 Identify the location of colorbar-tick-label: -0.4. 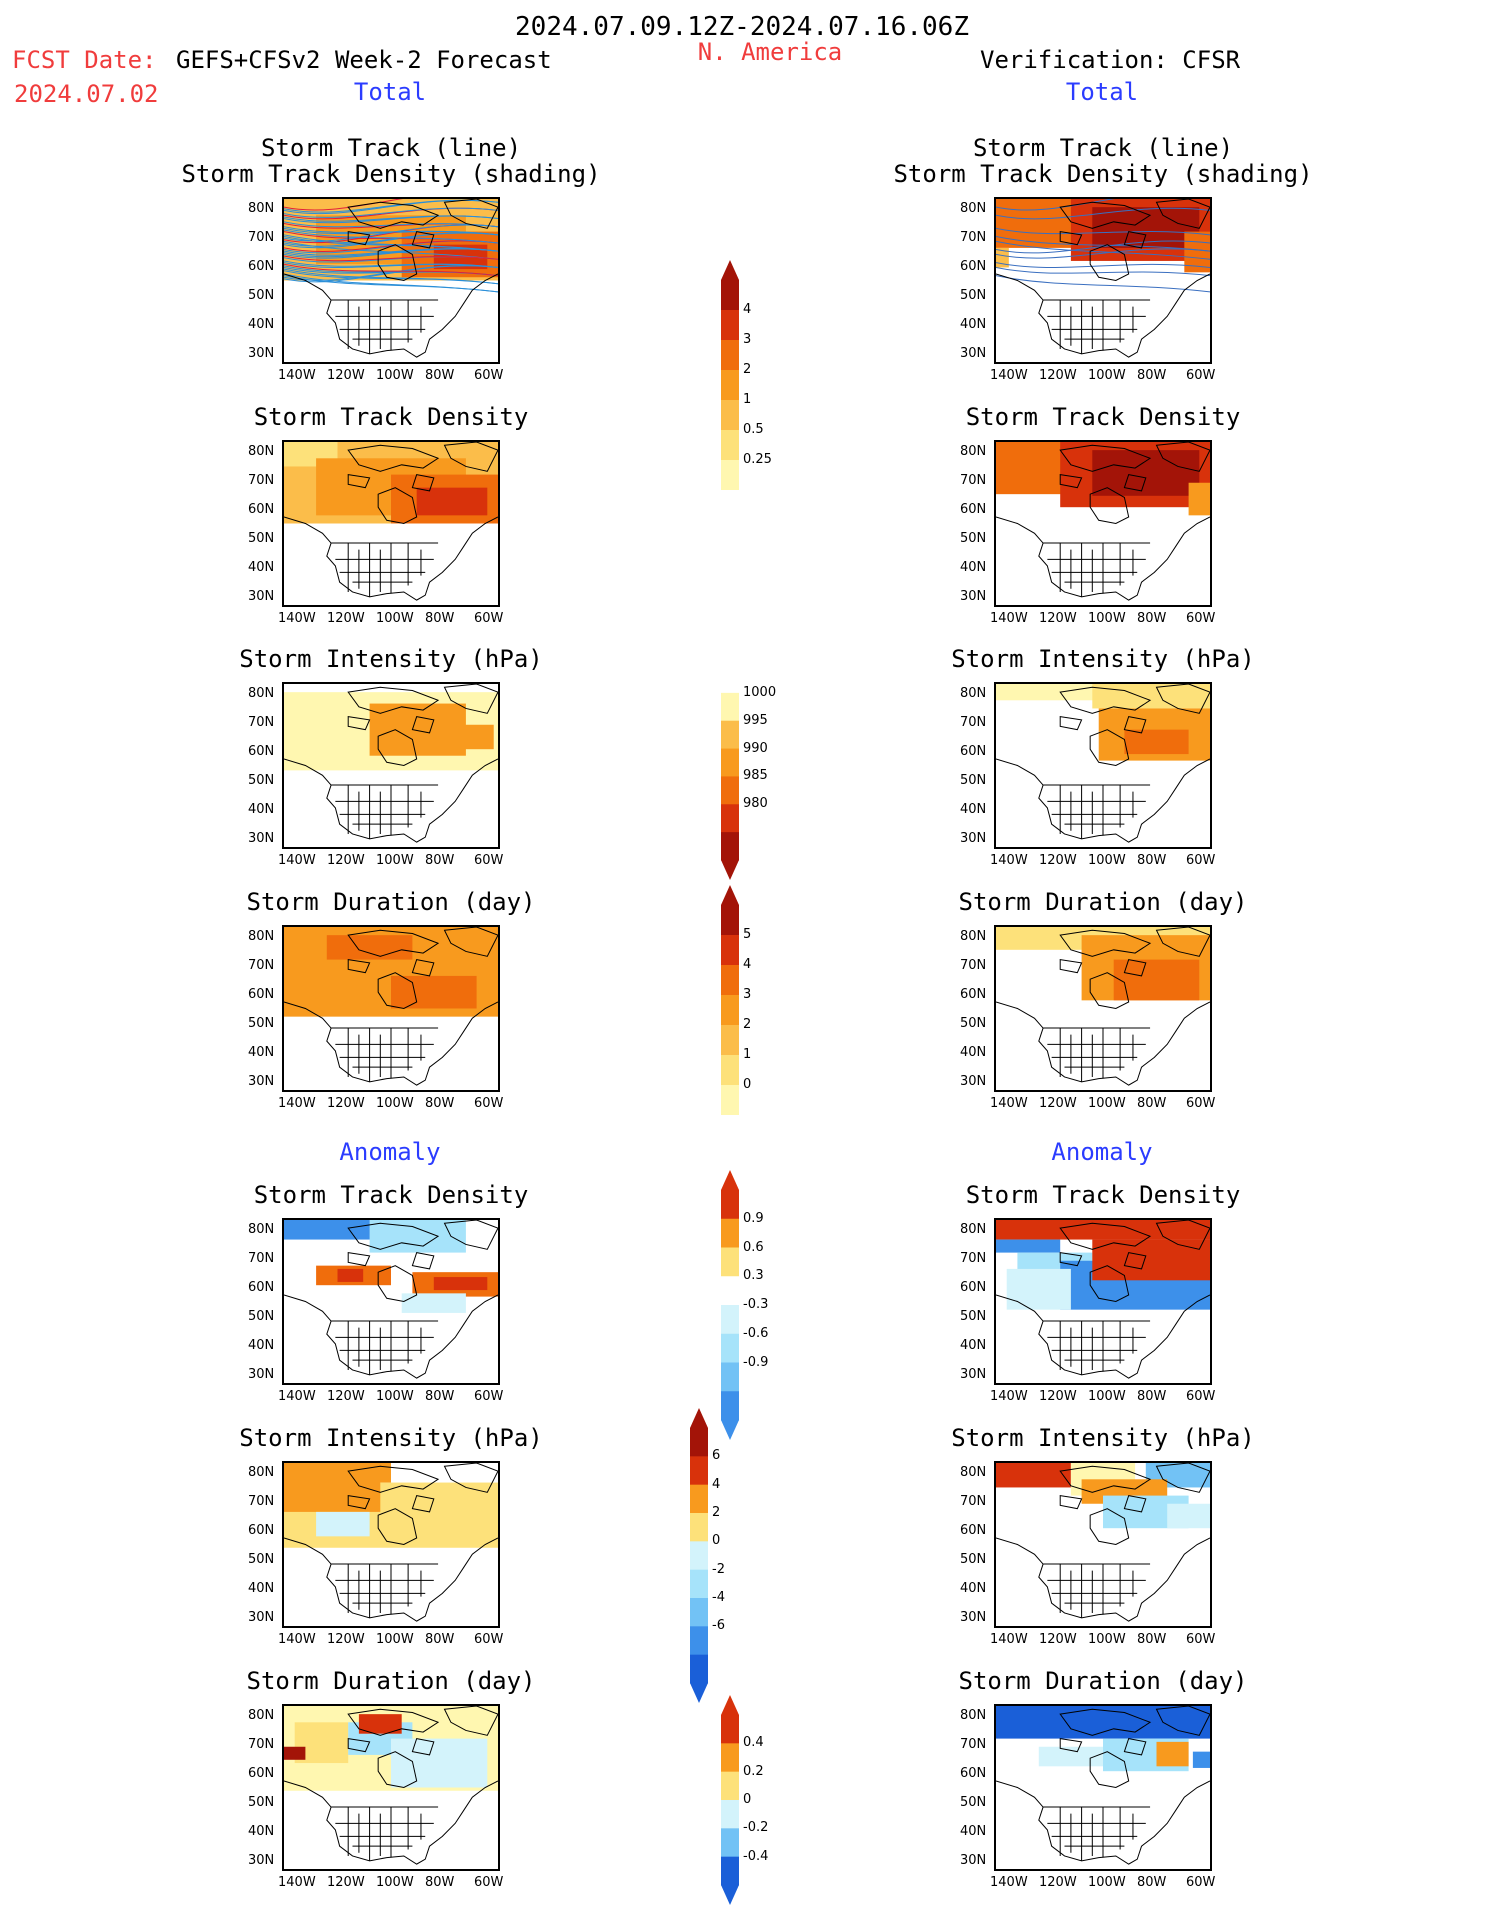
(756, 1856).